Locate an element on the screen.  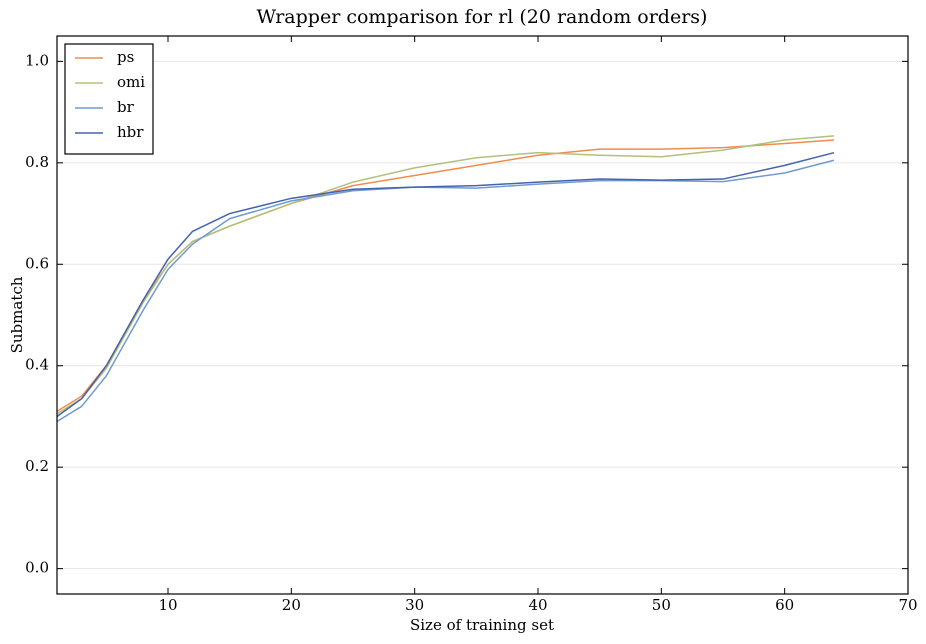
y-axis-label: Submatch is located at coordinates (17, 314).